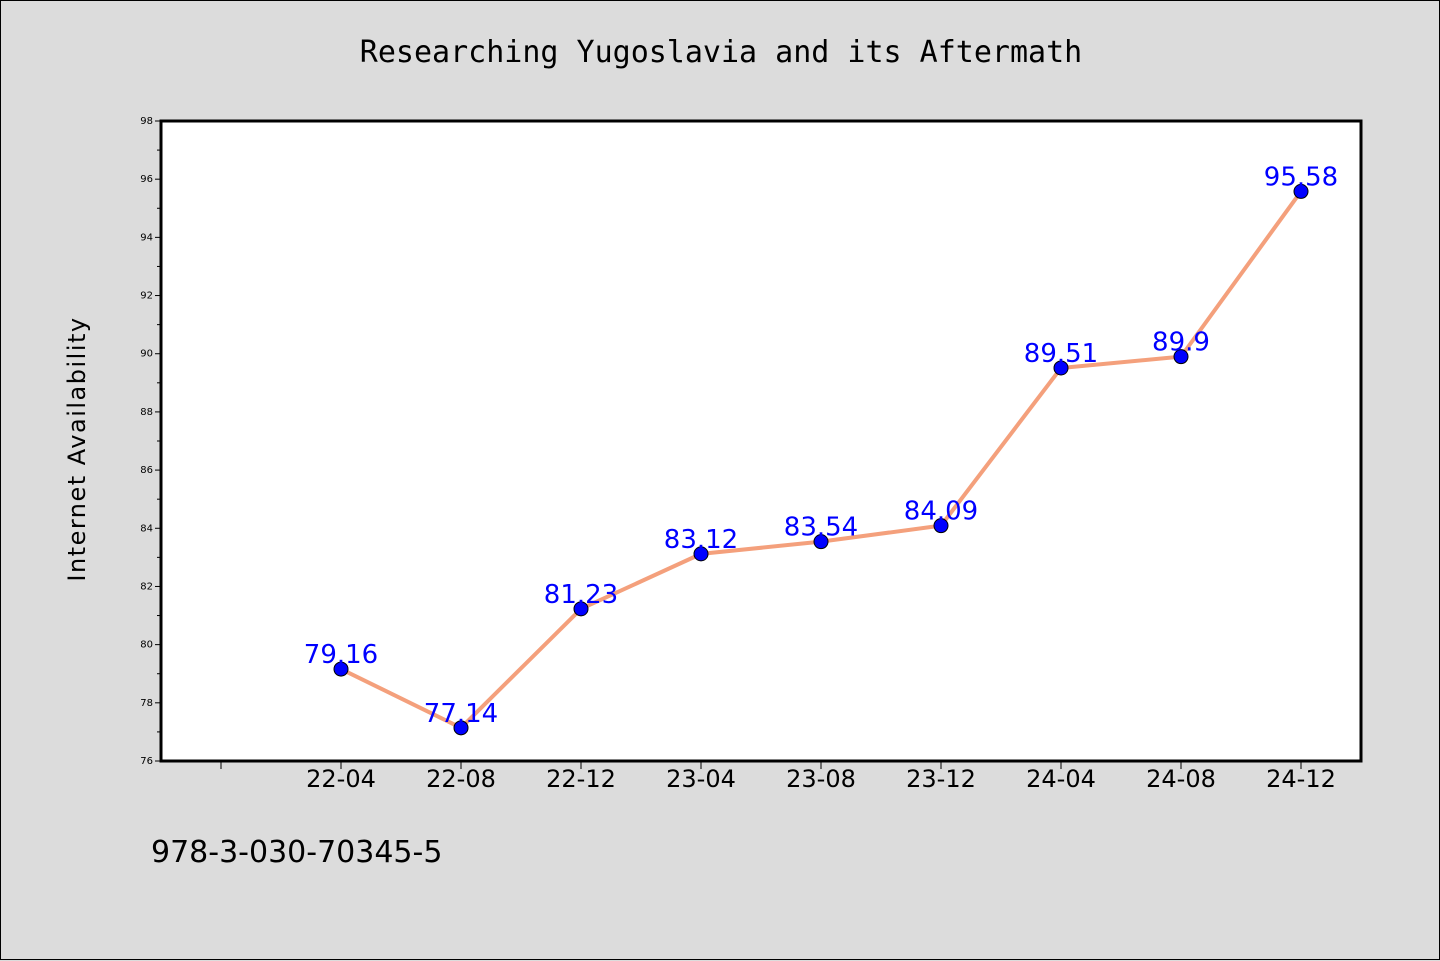 This screenshot has width=1440, height=961. I want to click on x-tick-label: 24-04, so click(1061, 779).